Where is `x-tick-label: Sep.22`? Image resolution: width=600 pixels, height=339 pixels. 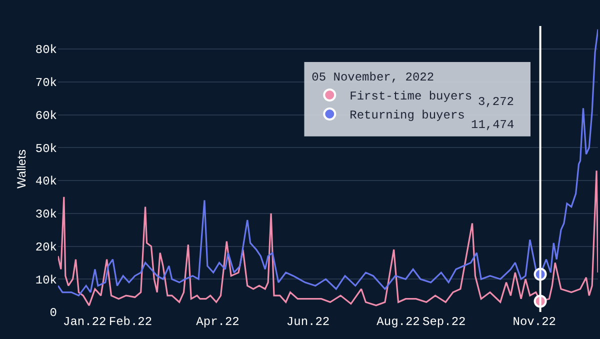 x-tick-label: Sep.22 is located at coordinates (444, 322).